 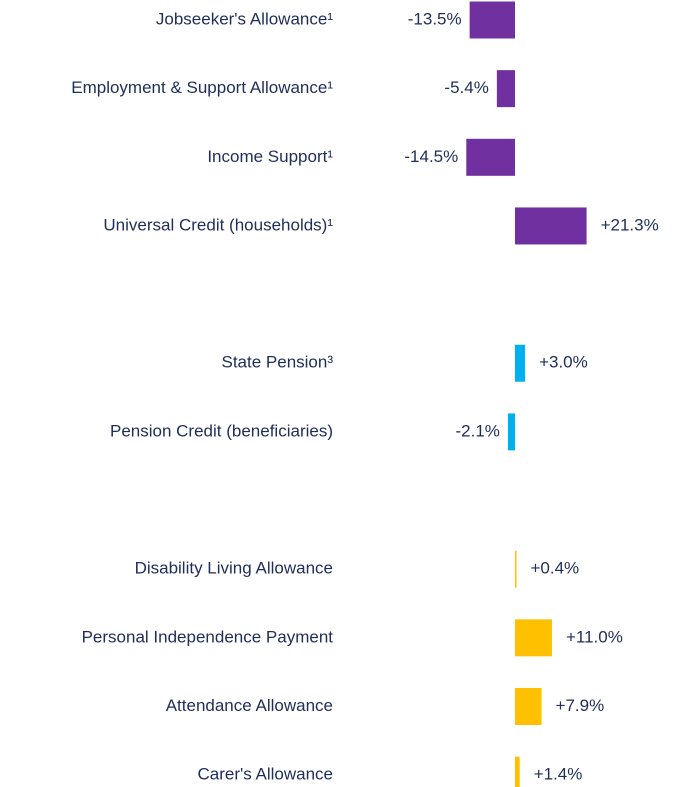 I want to click on value-label: +3.0%, so click(x=563, y=362).